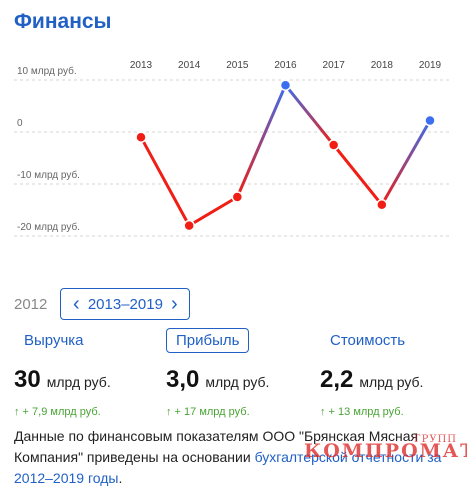 The image size is (467, 486). What do you see at coordinates (183, 379) in the screenshot?
I see `metric-value: 3,0` at bounding box center [183, 379].